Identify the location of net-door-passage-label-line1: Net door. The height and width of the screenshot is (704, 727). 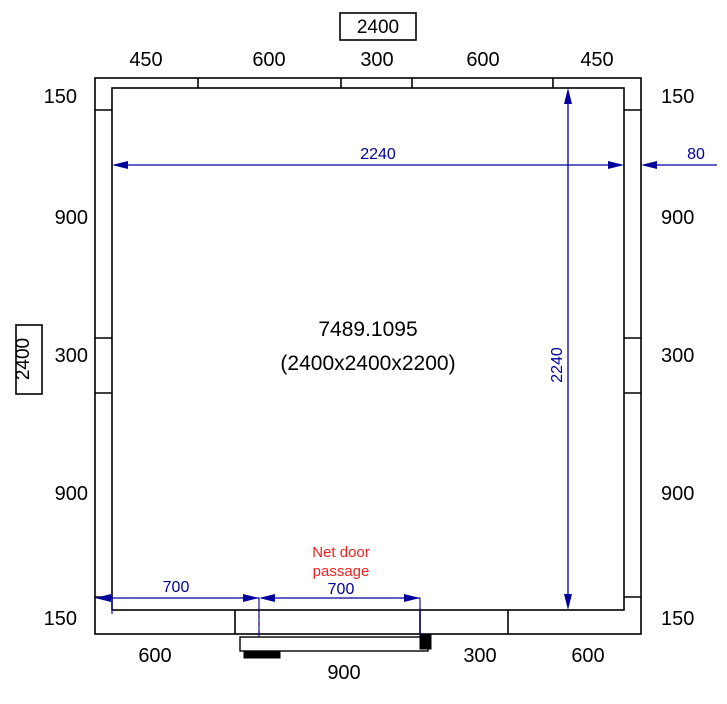
(341, 552).